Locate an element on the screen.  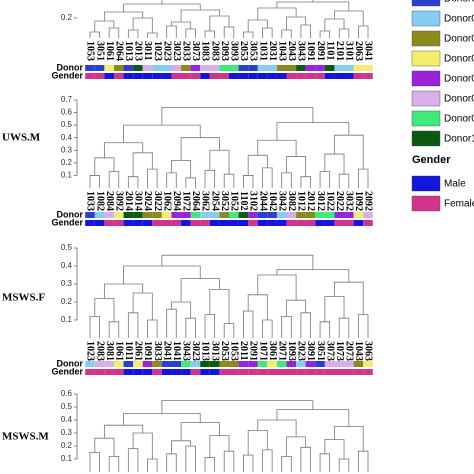
leaf-label: 2043 is located at coordinates (291, 51).